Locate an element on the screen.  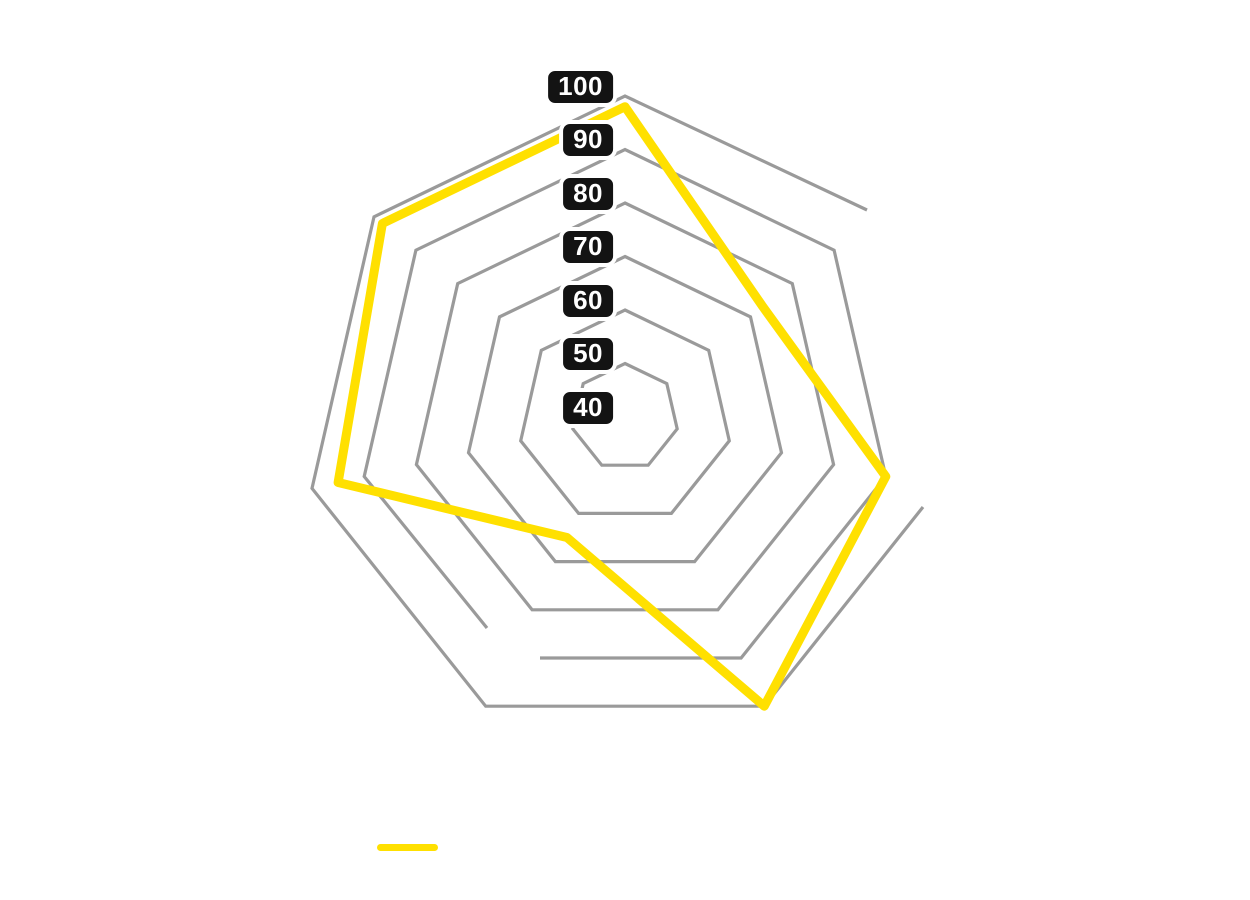
tick-badge-70: 70 is located at coordinates (588, 247).